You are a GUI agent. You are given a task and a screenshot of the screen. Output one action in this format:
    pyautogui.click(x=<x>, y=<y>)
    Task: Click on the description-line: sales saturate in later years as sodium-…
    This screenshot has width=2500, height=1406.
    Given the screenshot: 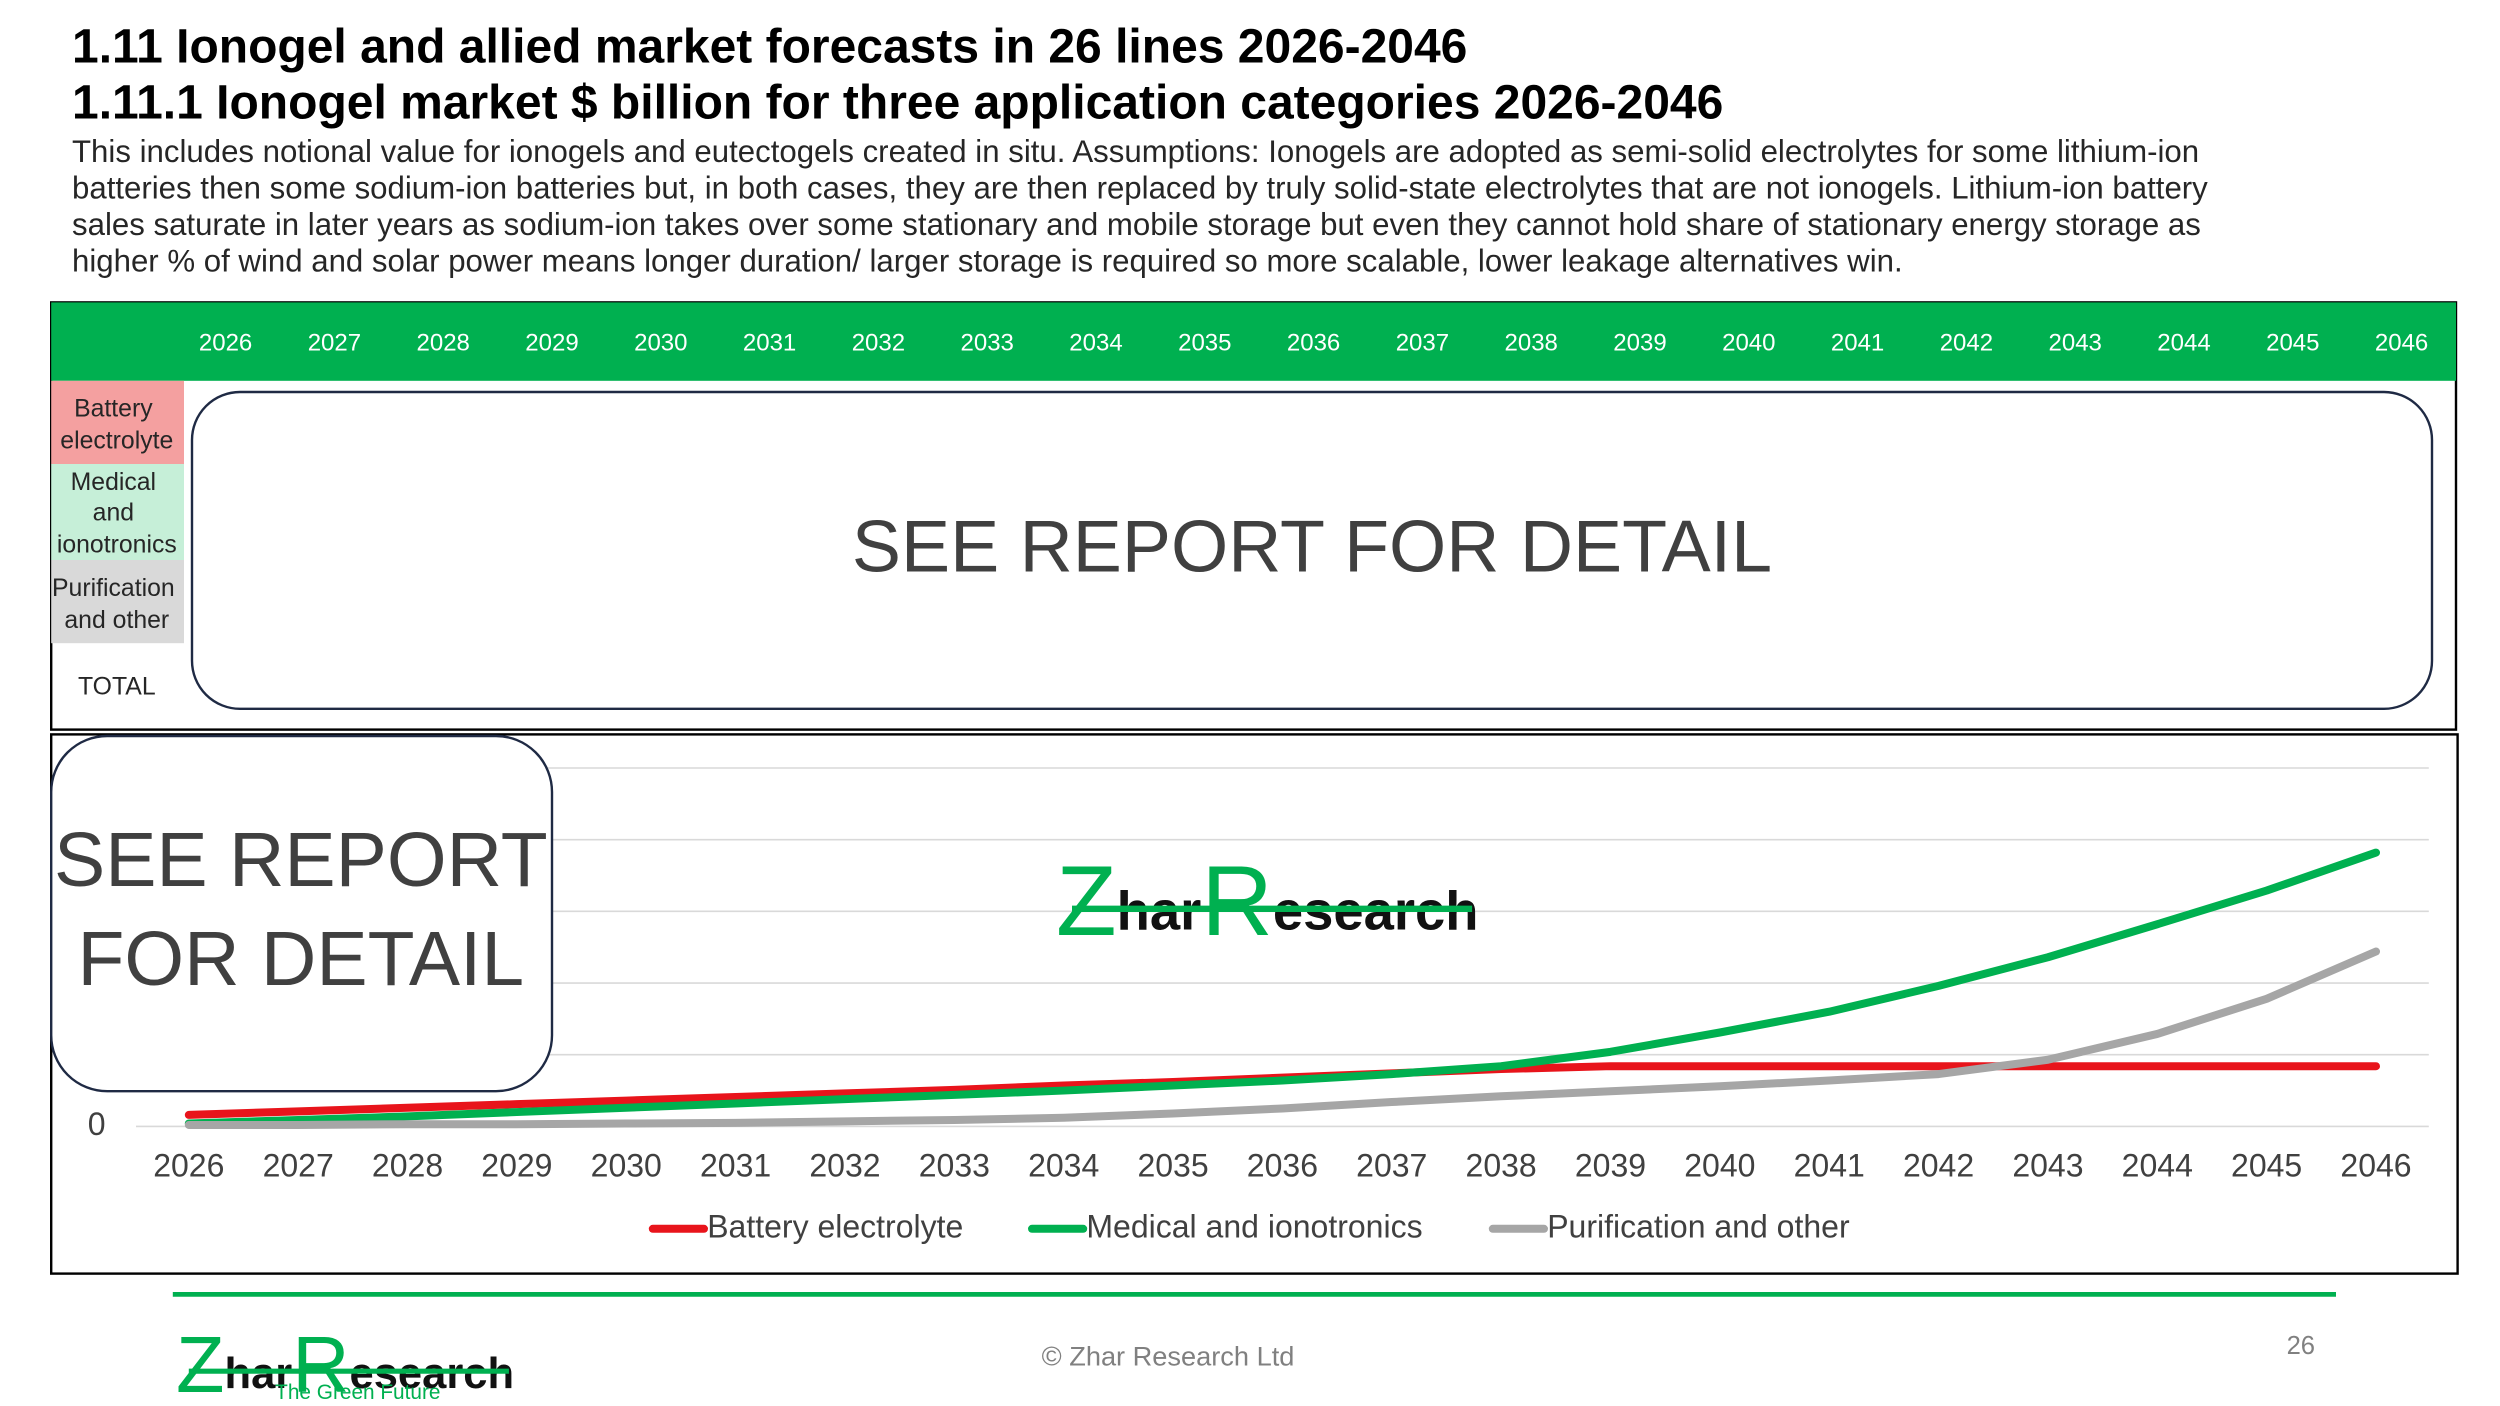 What is the action you would take?
    pyautogui.click(x=1136, y=224)
    